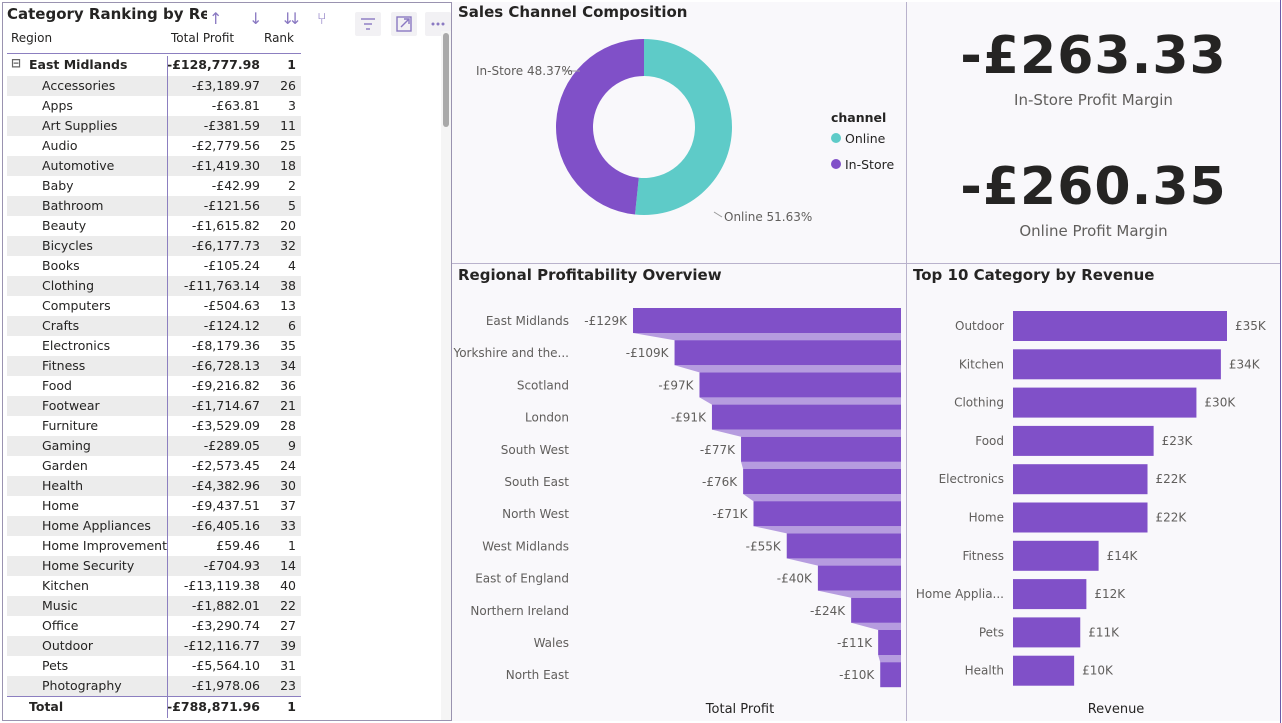 This screenshot has width=1282, height=723. Describe the element at coordinates (291, 18) in the screenshot. I see `double-arrow-down-icon: ↓↓` at that location.